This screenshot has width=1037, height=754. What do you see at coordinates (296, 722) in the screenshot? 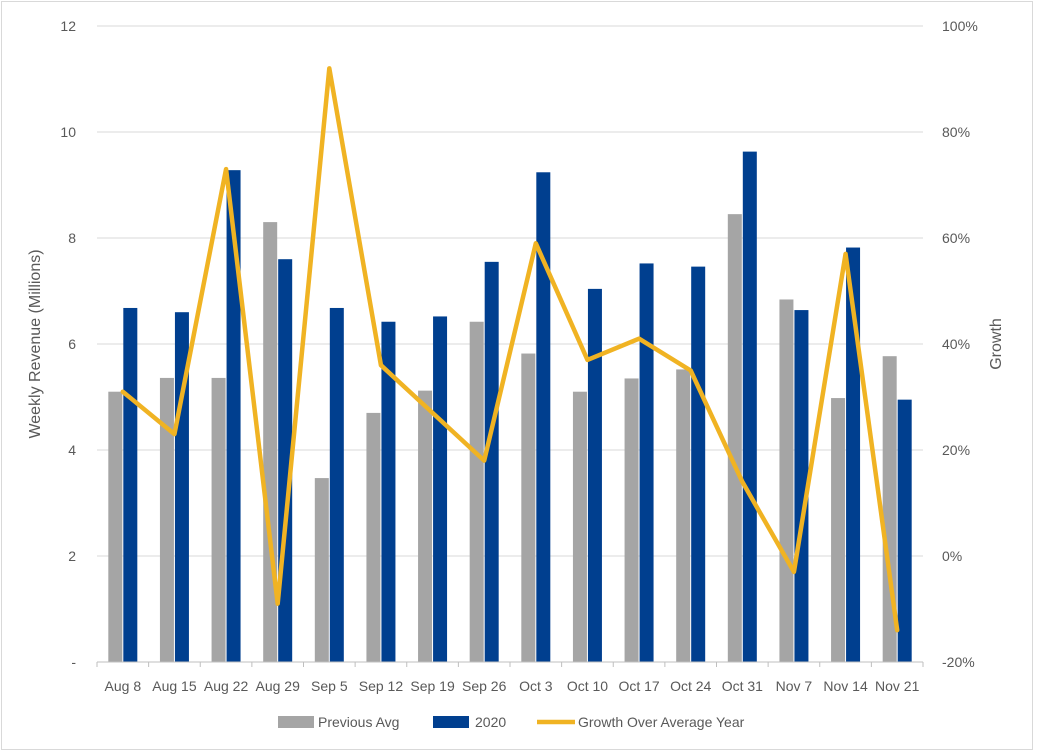
I see `legend-swatch-previous-avg` at bounding box center [296, 722].